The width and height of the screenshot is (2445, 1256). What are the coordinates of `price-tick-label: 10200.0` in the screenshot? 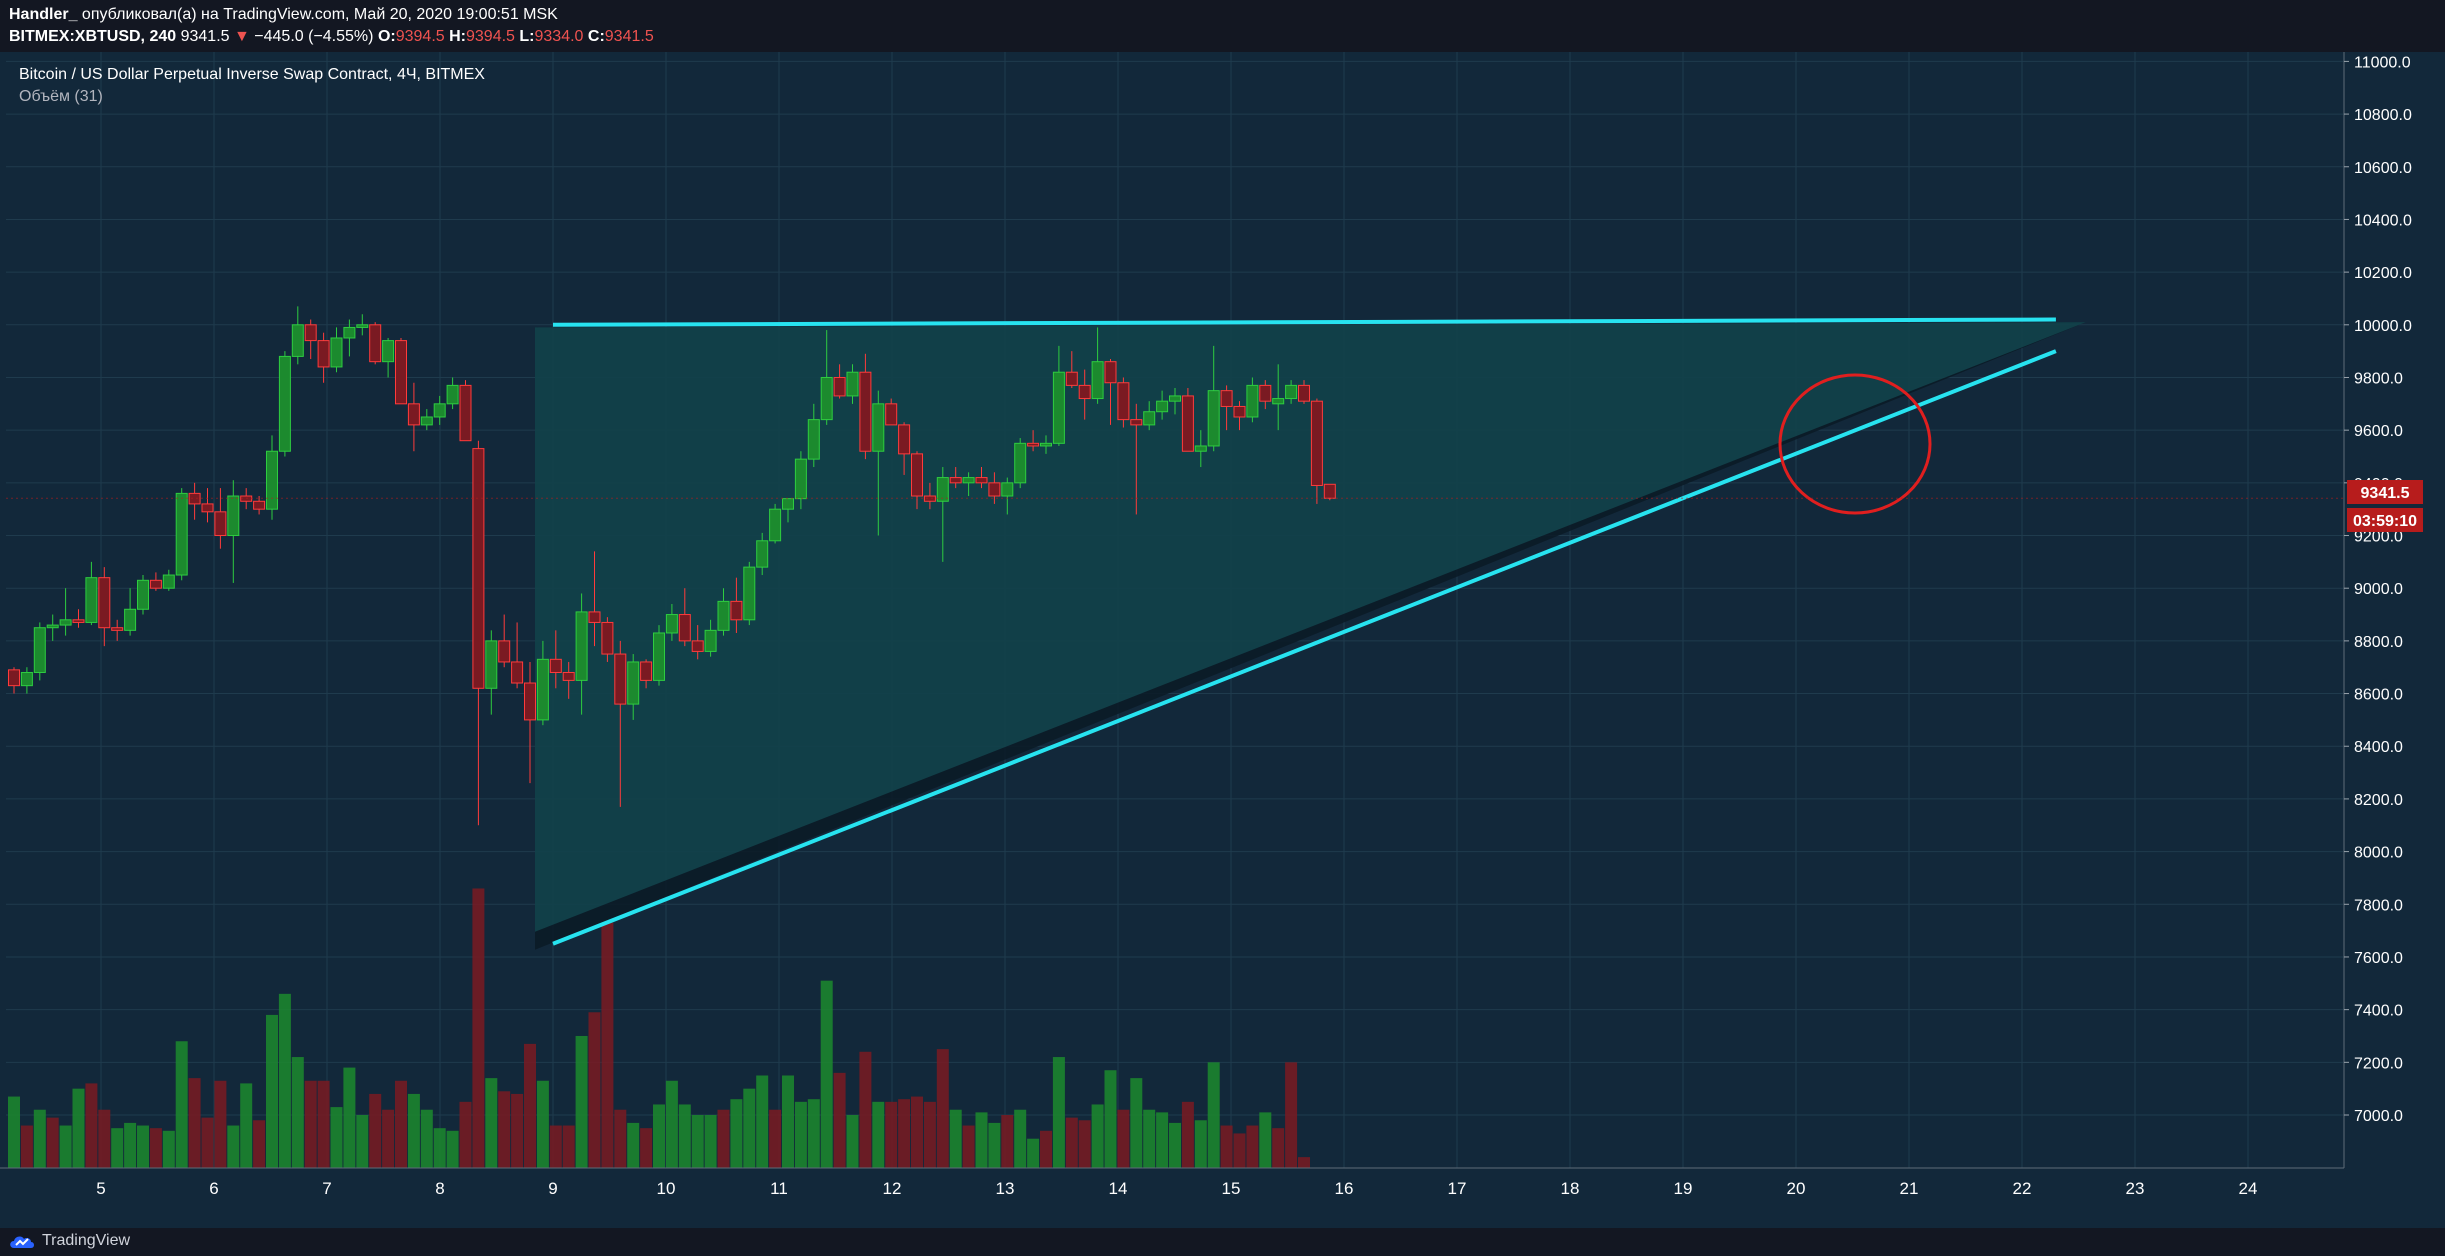 It's located at (2383, 273).